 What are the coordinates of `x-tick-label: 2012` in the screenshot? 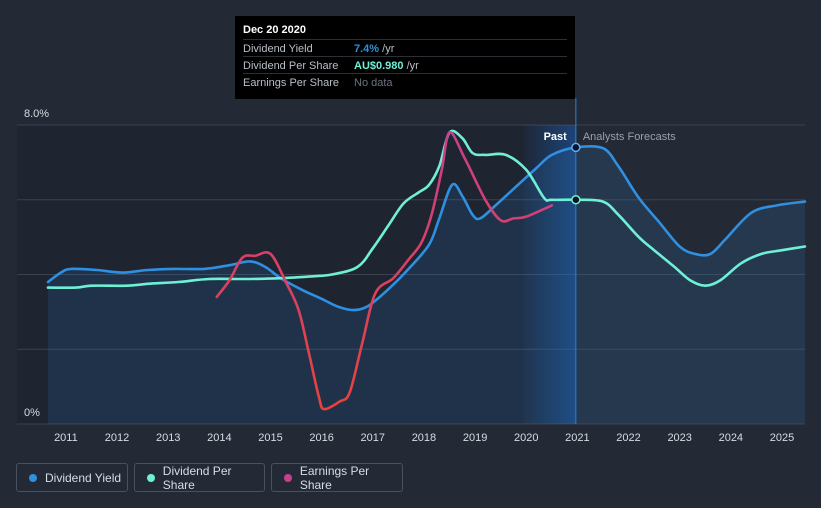 It's located at (117, 438).